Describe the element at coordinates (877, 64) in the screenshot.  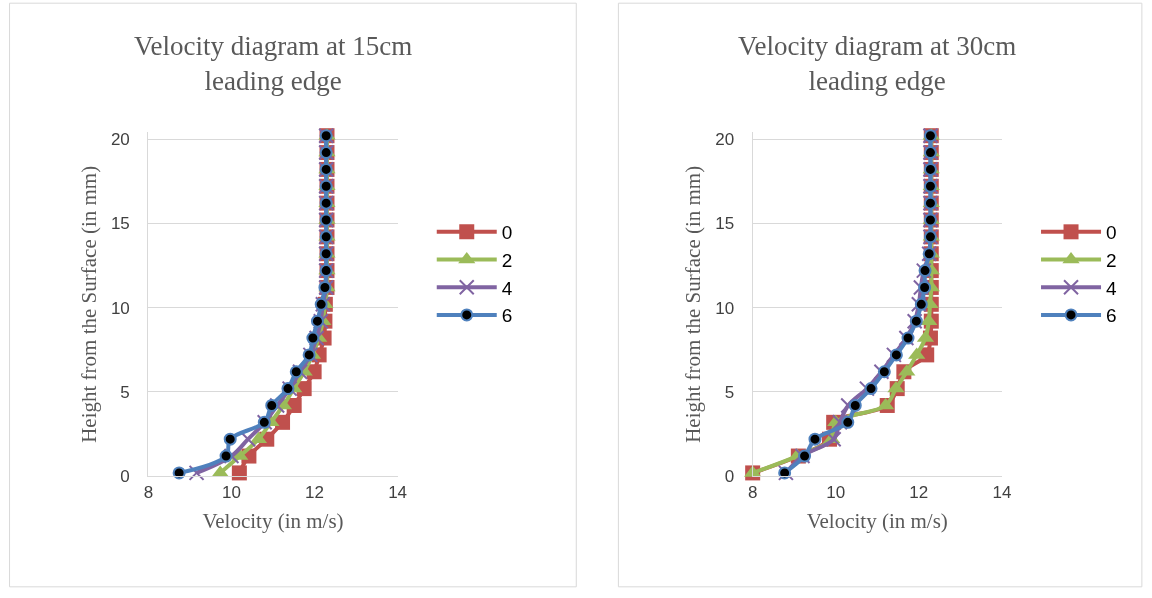
I see `chart-title: Velocity diagram at 30cm leading edge` at that location.